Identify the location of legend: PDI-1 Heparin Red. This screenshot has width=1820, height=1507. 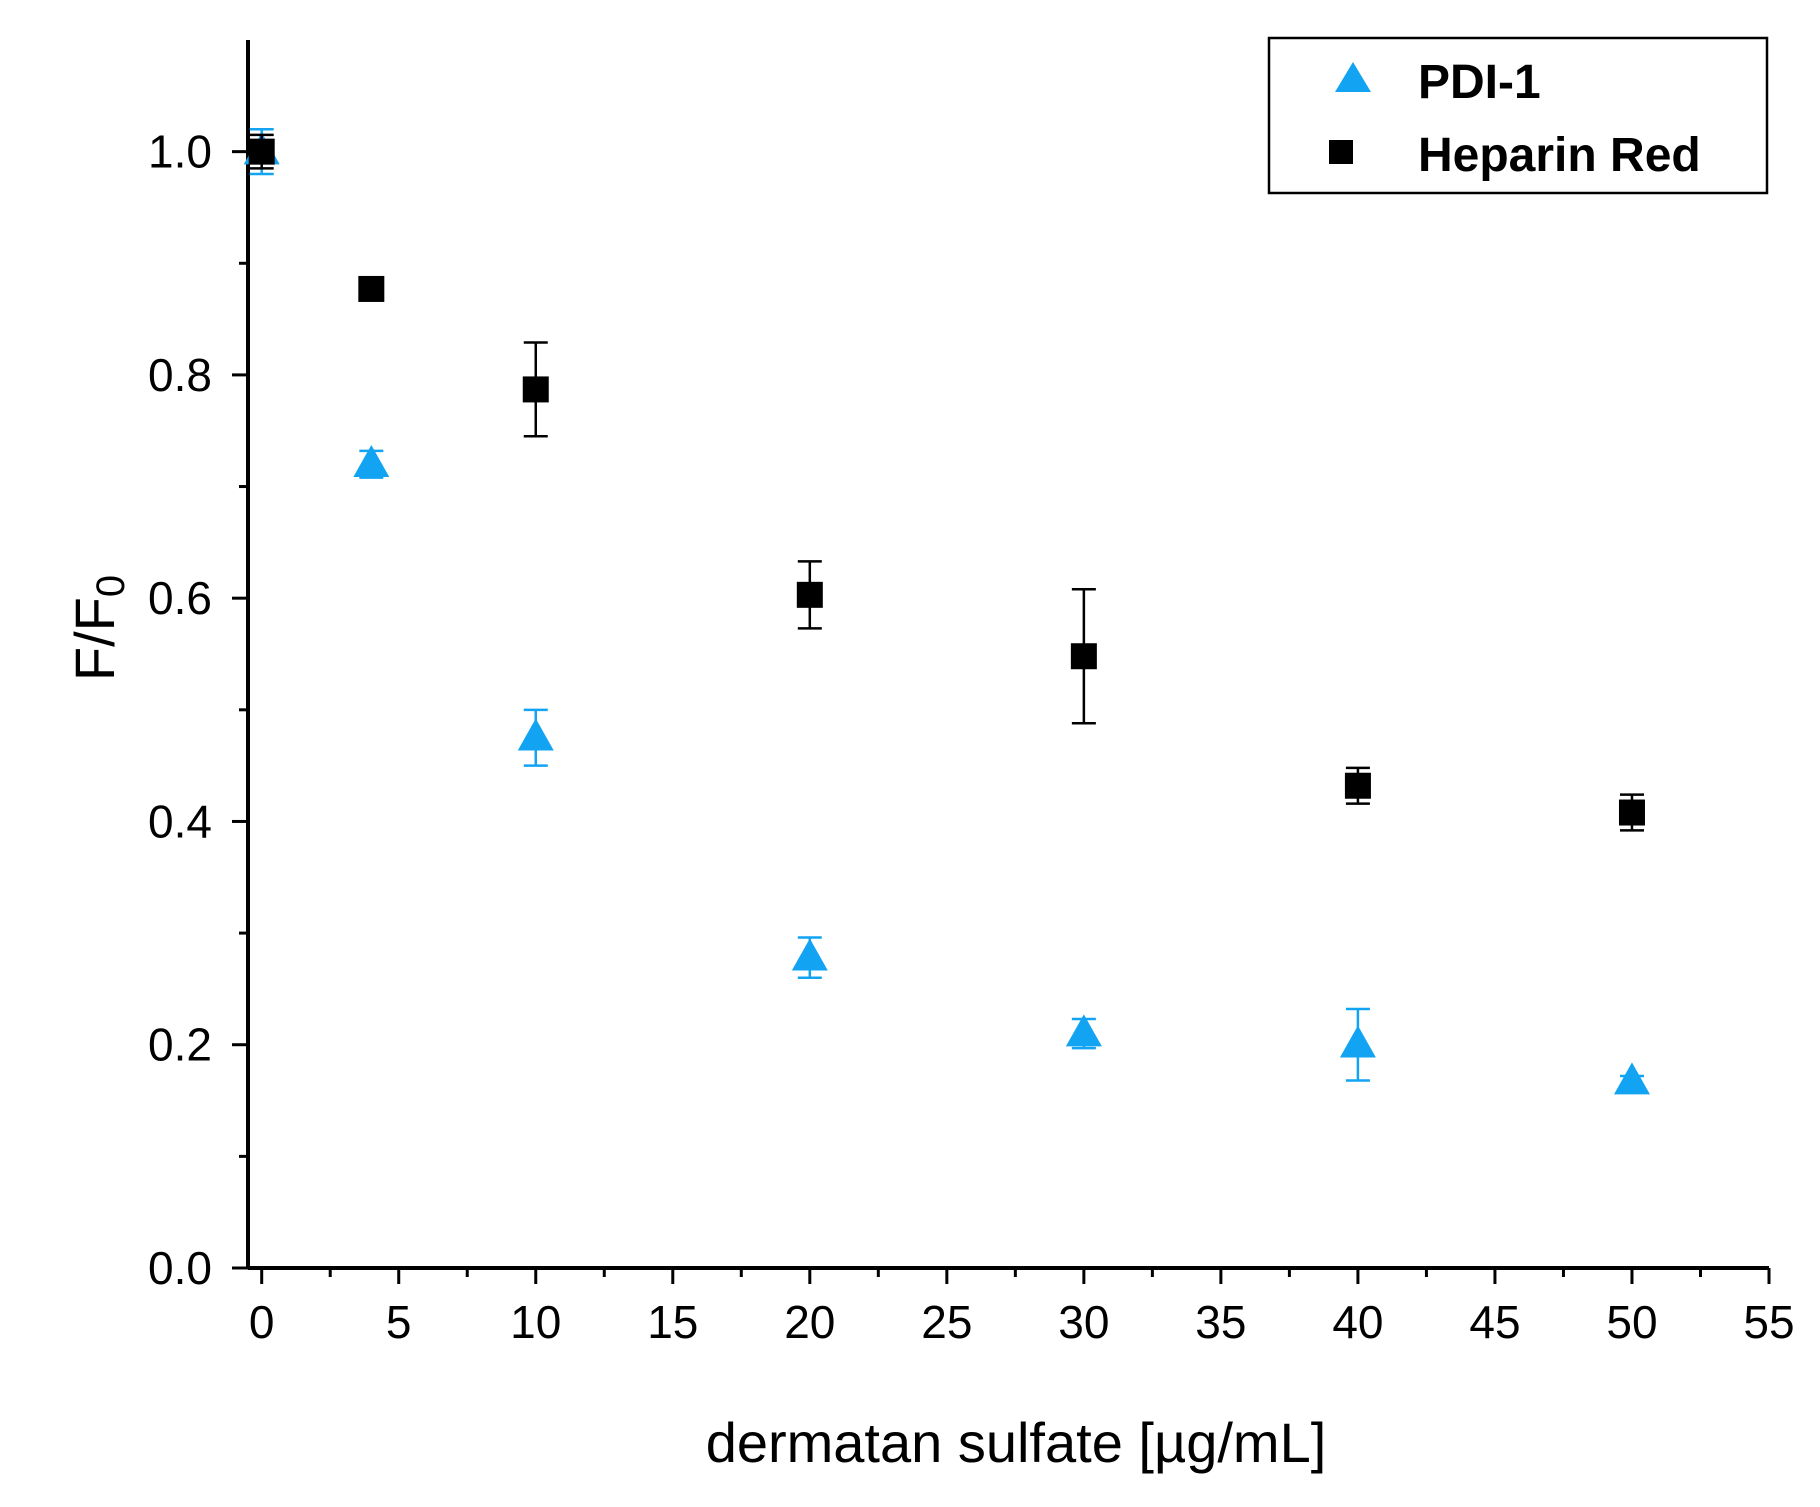
(1518, 115).